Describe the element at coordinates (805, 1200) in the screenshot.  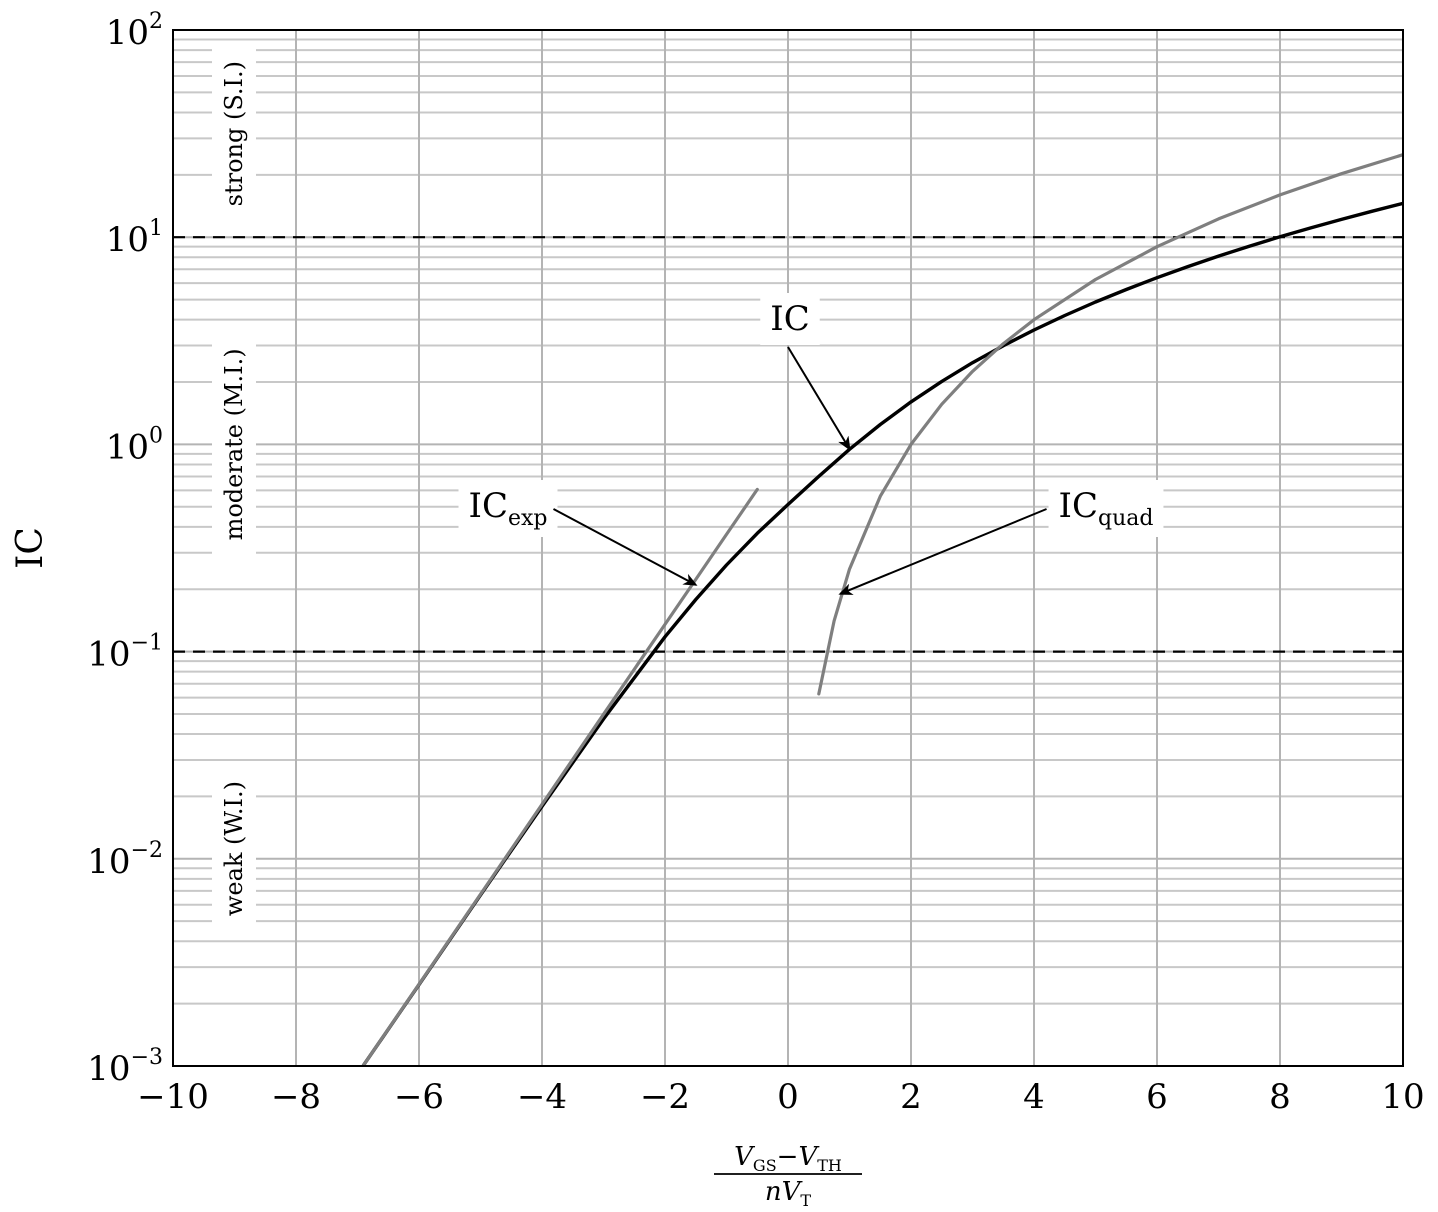
I see `x-label-den-a-sub: T` at that location.